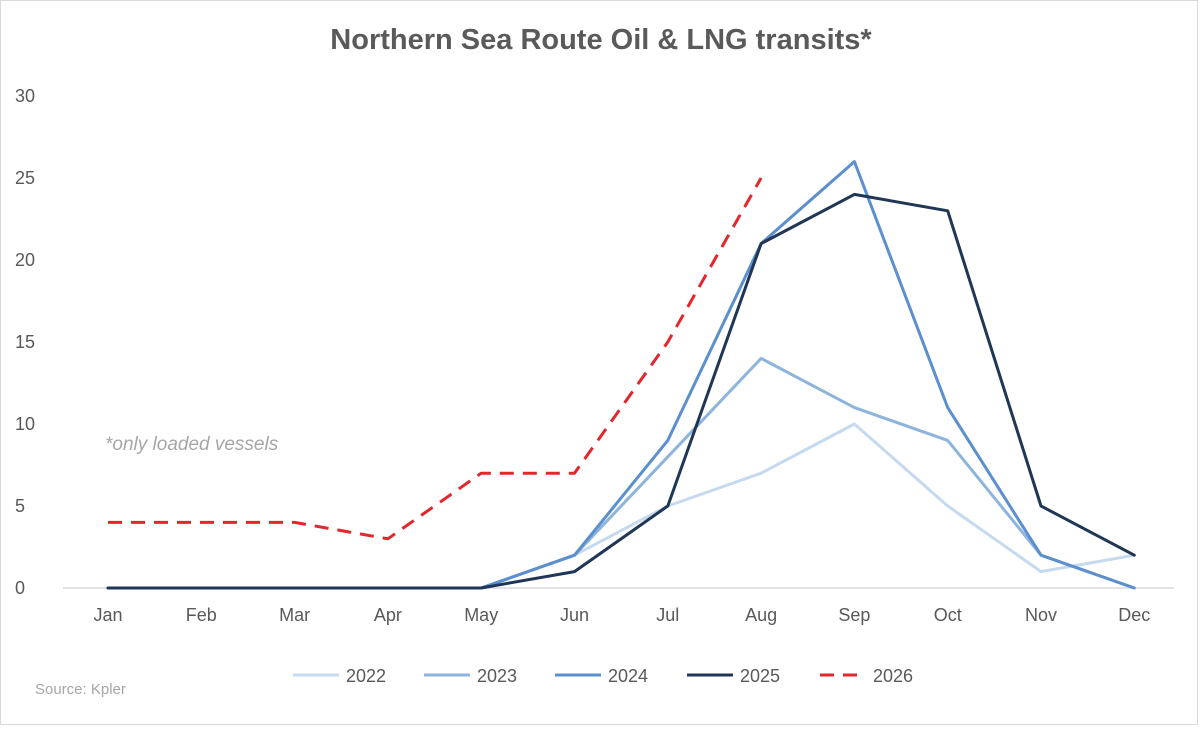 The height and width of the screenshot is (731, 1200). I want to click on y-tick-label: 30, so click(25, 96).